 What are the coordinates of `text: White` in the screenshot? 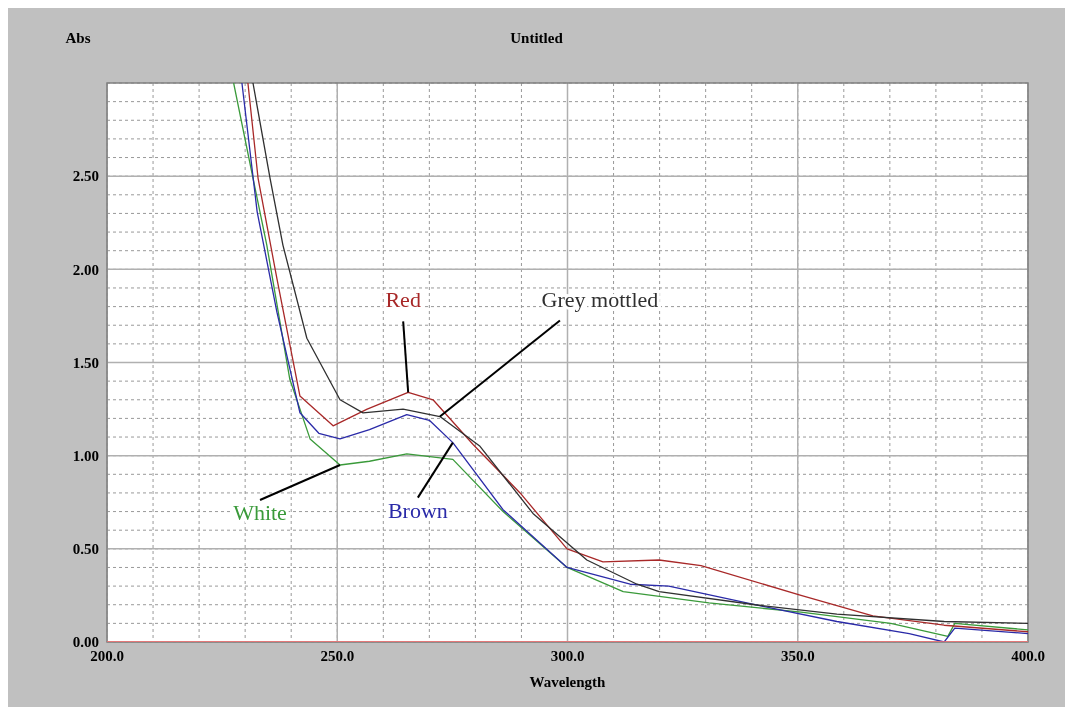 It's located at (260, 512).